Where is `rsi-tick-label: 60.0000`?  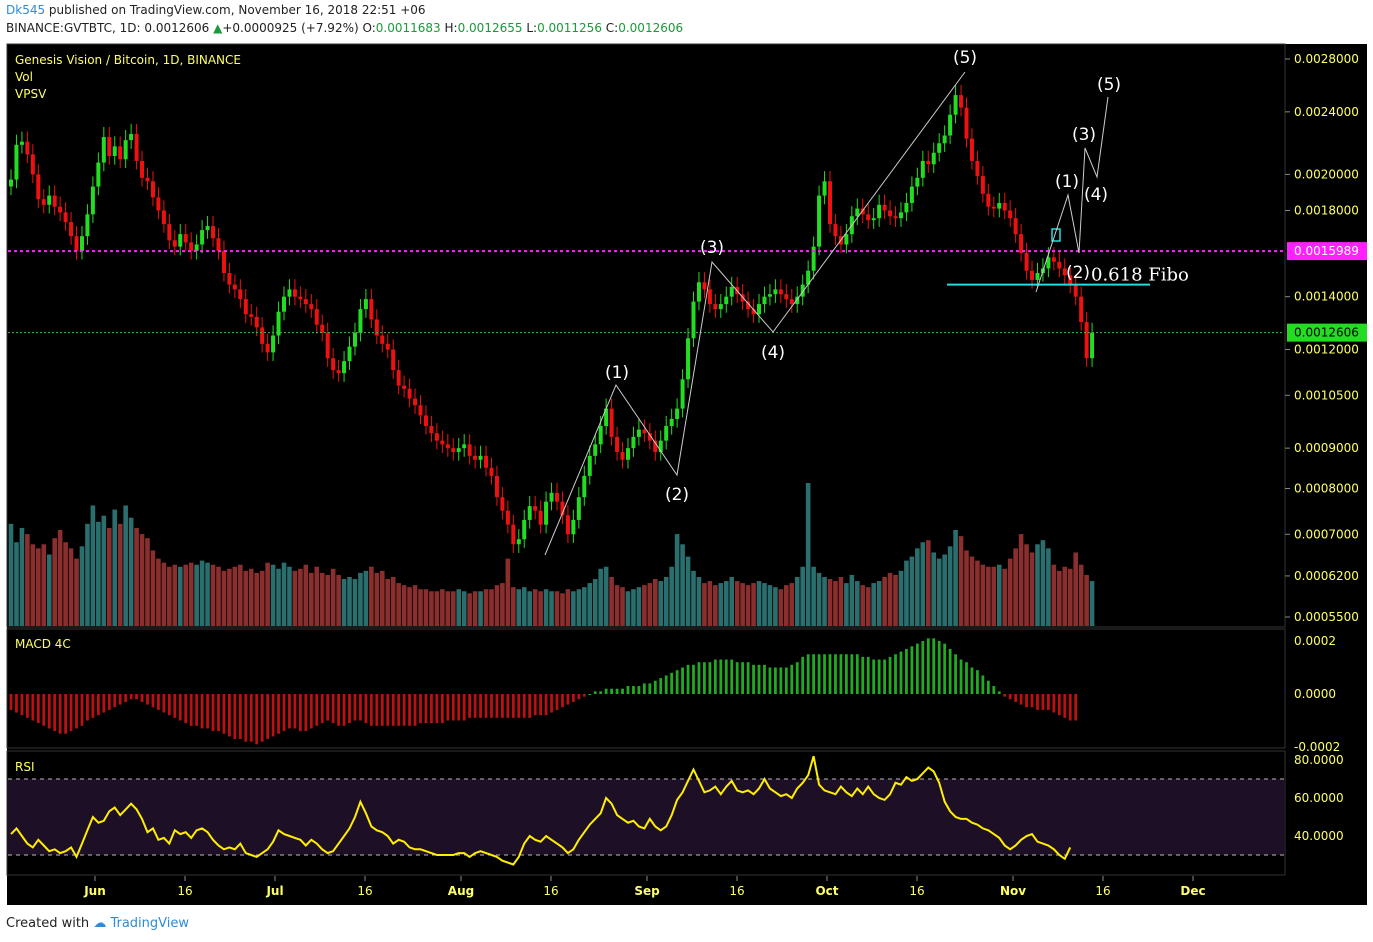
rsi-tick-label: 60.0000 is located at coordinates (1319, 798).